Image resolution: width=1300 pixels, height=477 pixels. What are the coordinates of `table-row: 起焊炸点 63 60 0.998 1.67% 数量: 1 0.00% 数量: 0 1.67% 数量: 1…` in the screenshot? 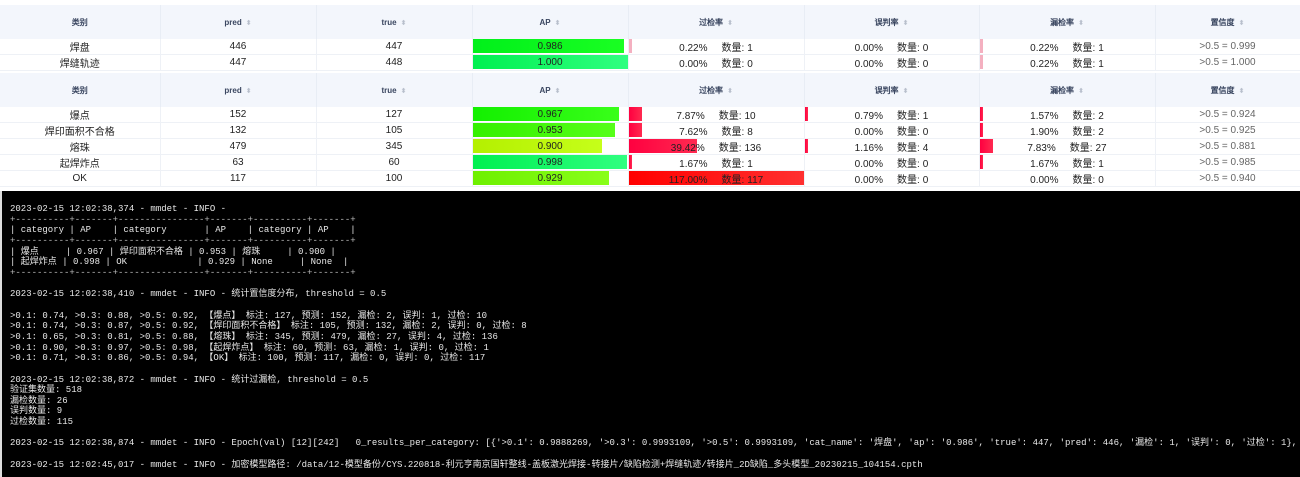 It's located at (650, 162).